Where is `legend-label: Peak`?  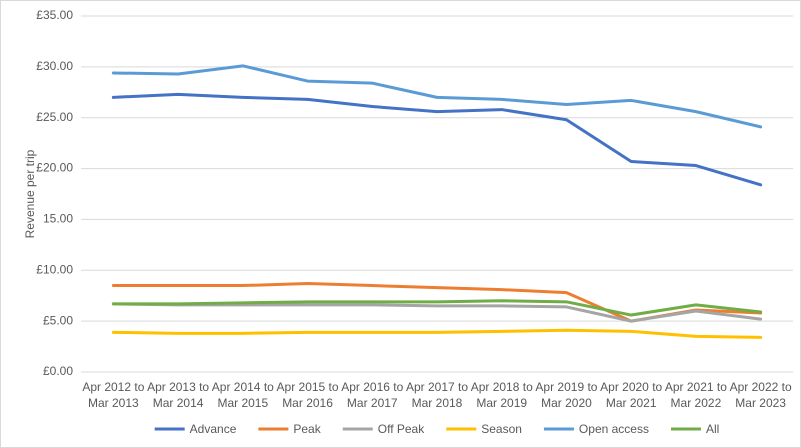
legend-label: Peak is located at coordinates (307, 429).